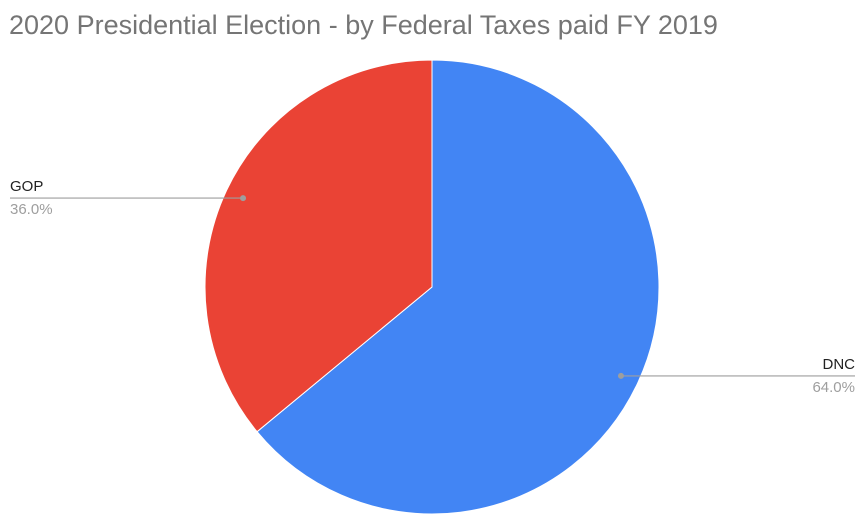  What do you see at coordinates (31, 209) in the screenshot?
I see `slice-value-label: 36.0%` at bounding box center [31, 209].